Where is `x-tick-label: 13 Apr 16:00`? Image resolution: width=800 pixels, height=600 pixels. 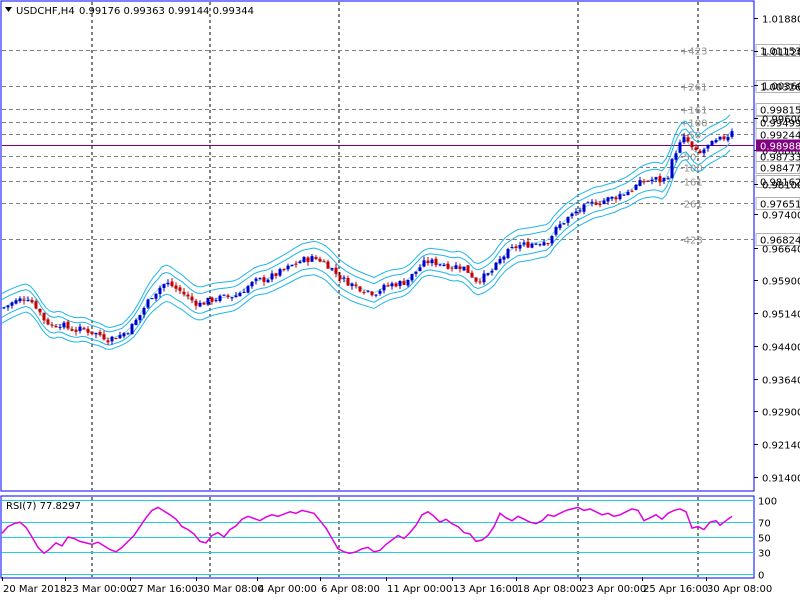
x-tick-label: 13 Apr 16:00 is located at coordinates (485, 589).